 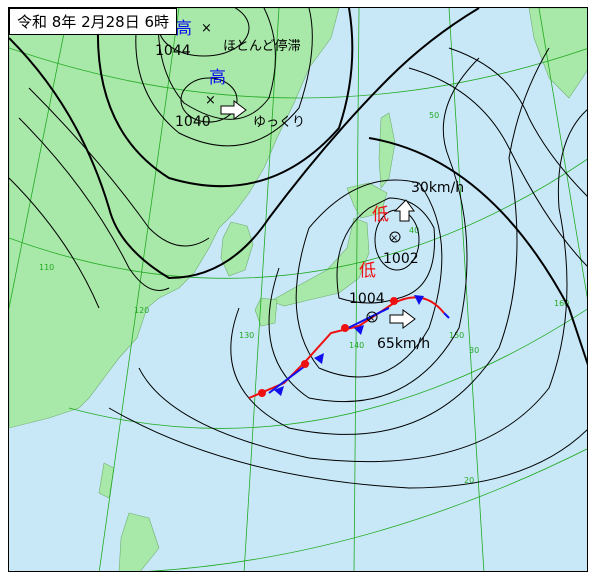 What do you see at coordinates (46, 267) in the screenshot?
I see `lon-label-110: 110` at bounding box center [46, 267].